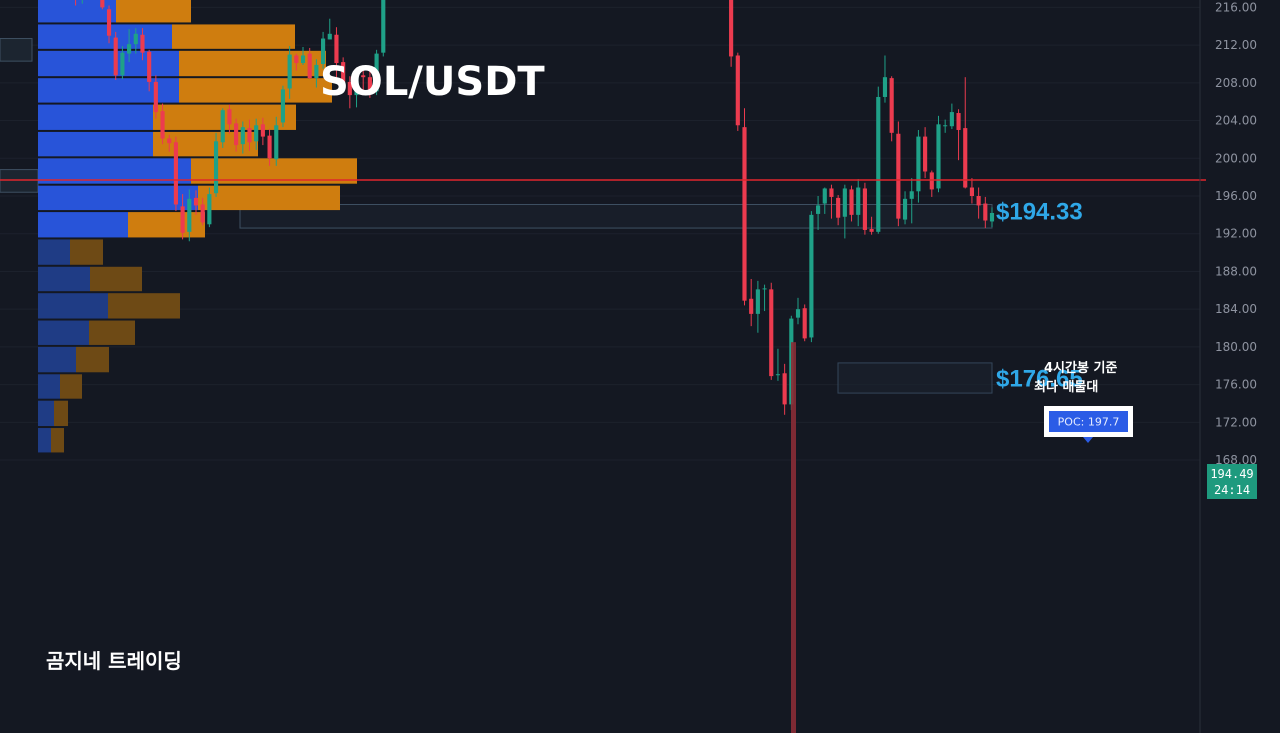 Image resolution: width=1280 pixels, height=733 pixels. Describe the element at coordinates (1236, 121) in the screenshot. I see `price-tick-label: 204.00` at that location.